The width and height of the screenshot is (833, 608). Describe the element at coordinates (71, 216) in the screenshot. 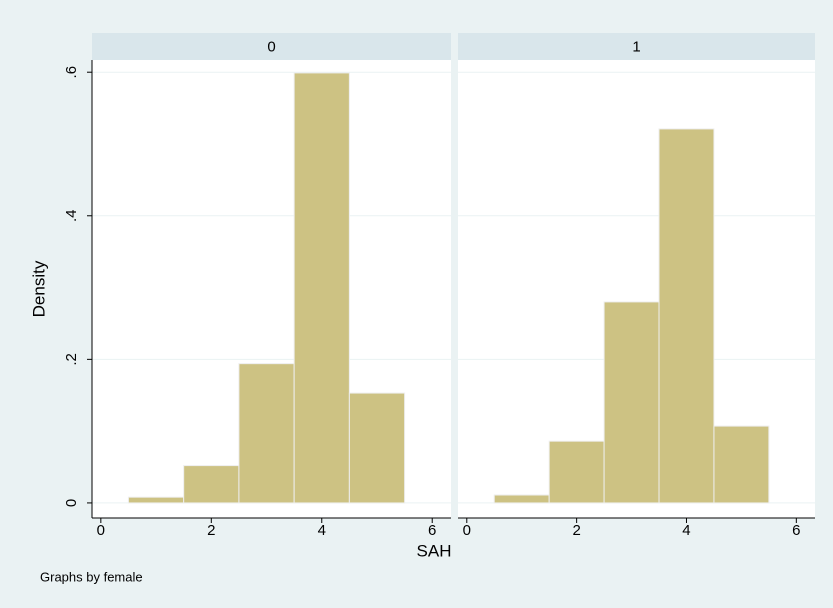

I see `y-tick-label: .4` at that location.